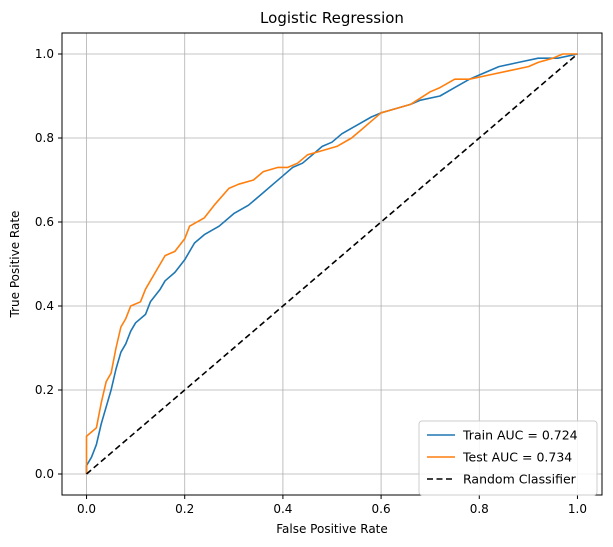 This screenshot has width=613, height=547. Describe the element at coordinates (44, 138) in the screenshot. I see `y-tick-label: 0.8` at that location.